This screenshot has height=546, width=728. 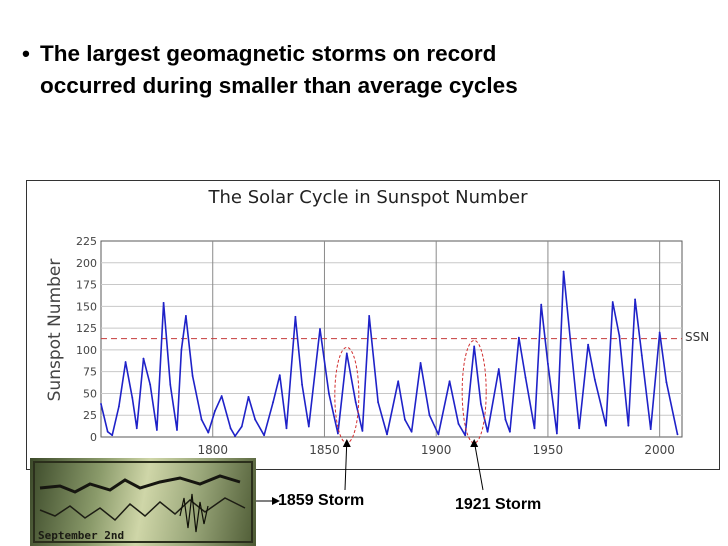 What do you see at coordinates (86, 263) in the screenshot?
I see `y-tick-label: 200` at bounding box center [86, 263].